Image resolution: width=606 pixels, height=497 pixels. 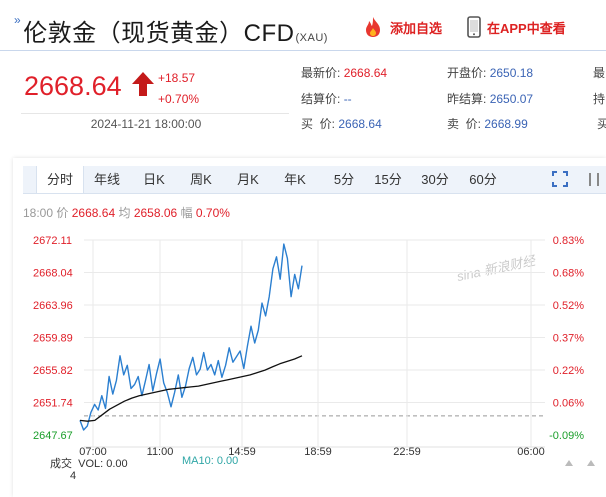 I want to click on info-time: 18:00, so click(x=38, y=213).